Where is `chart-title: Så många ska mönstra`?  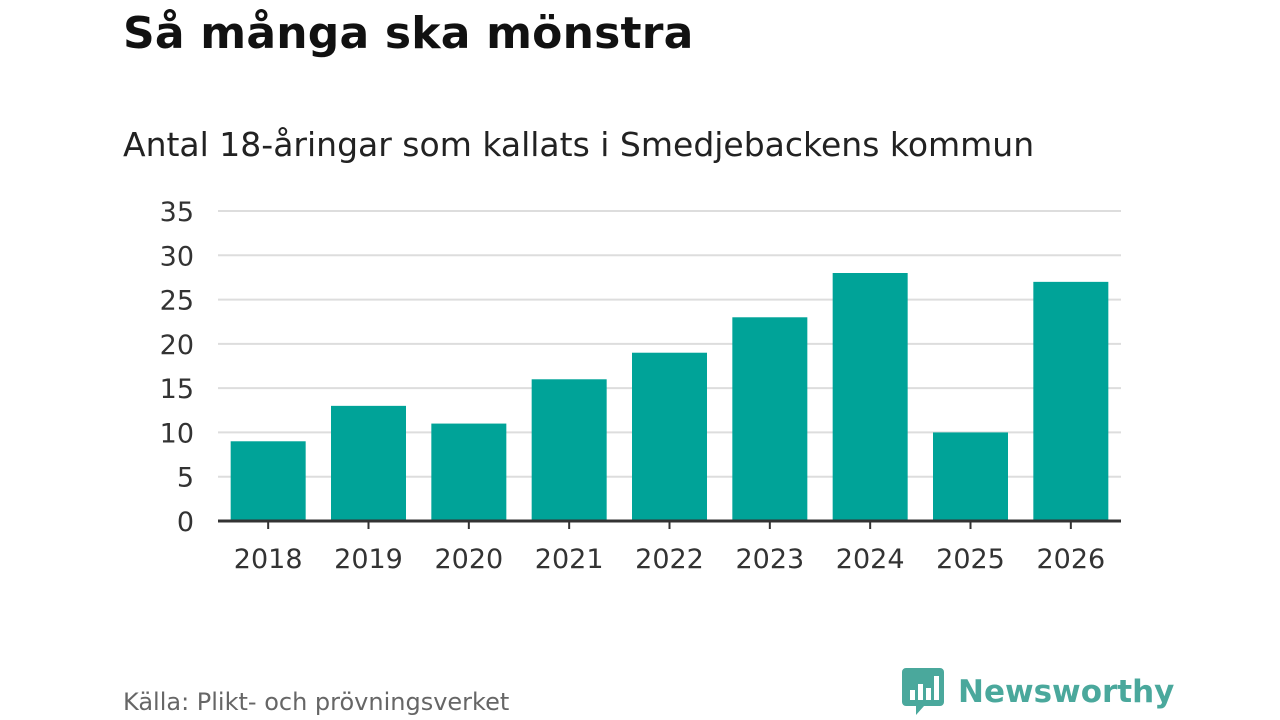 chart-title: Så många ska mönstra is located at coordinates (408, 33).